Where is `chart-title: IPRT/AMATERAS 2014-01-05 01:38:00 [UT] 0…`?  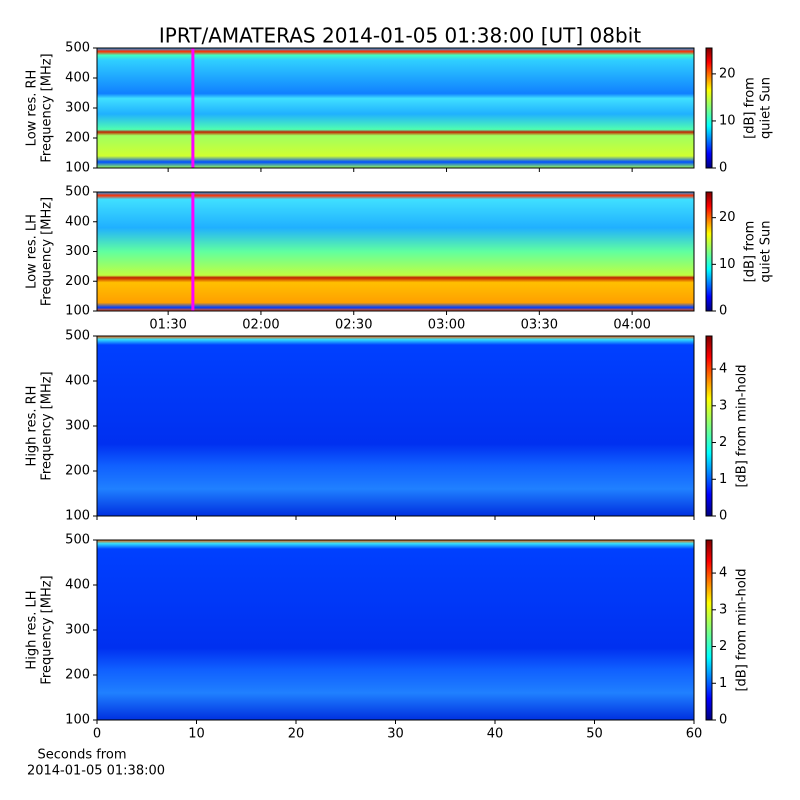 chart-title: IPRT/AMATERAS 2014-01-05 01:38:00 [UT] 0… is located at coordinates (400, 36).